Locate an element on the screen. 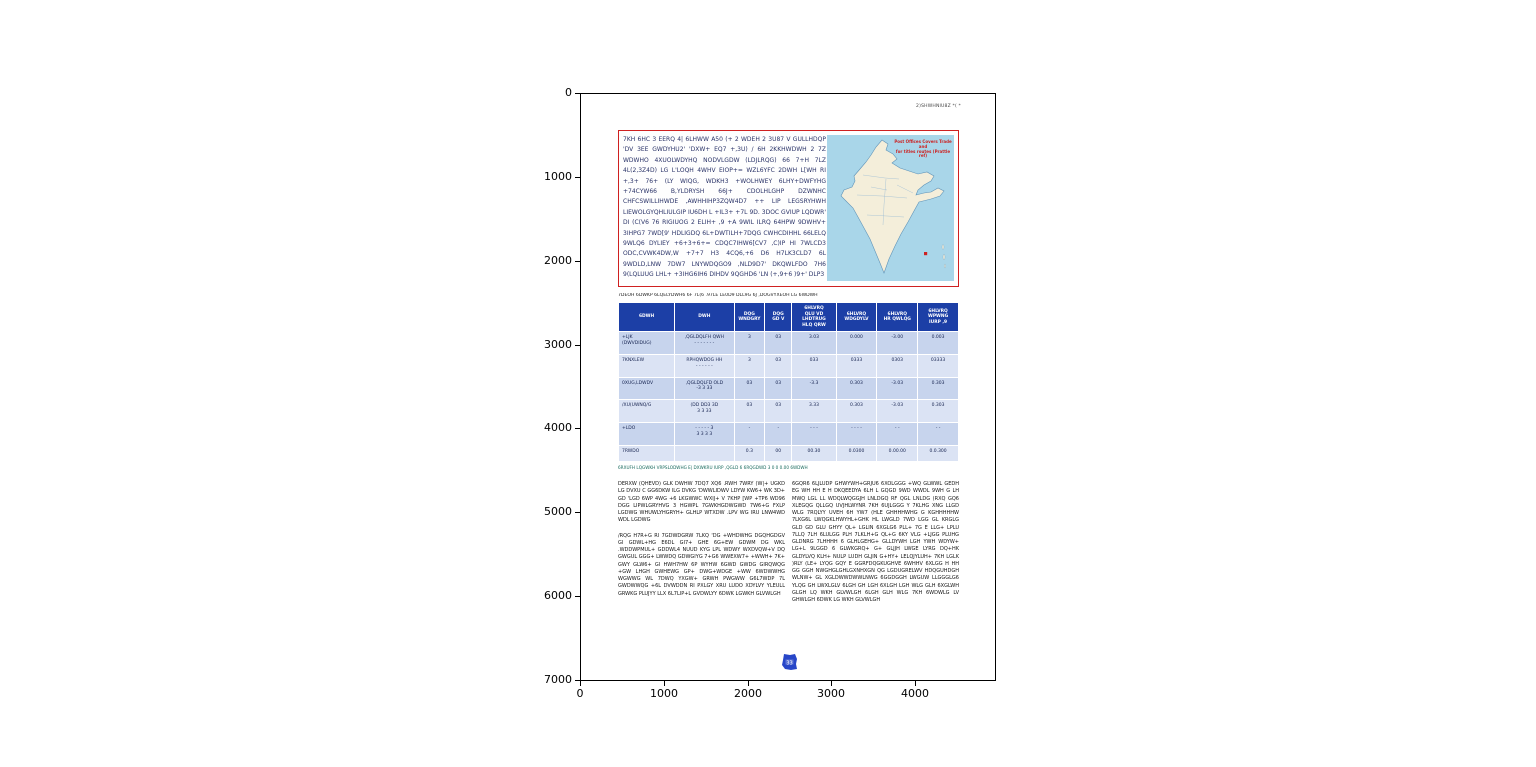  table-cell: 0.3 is located at coordinates (749, 453).